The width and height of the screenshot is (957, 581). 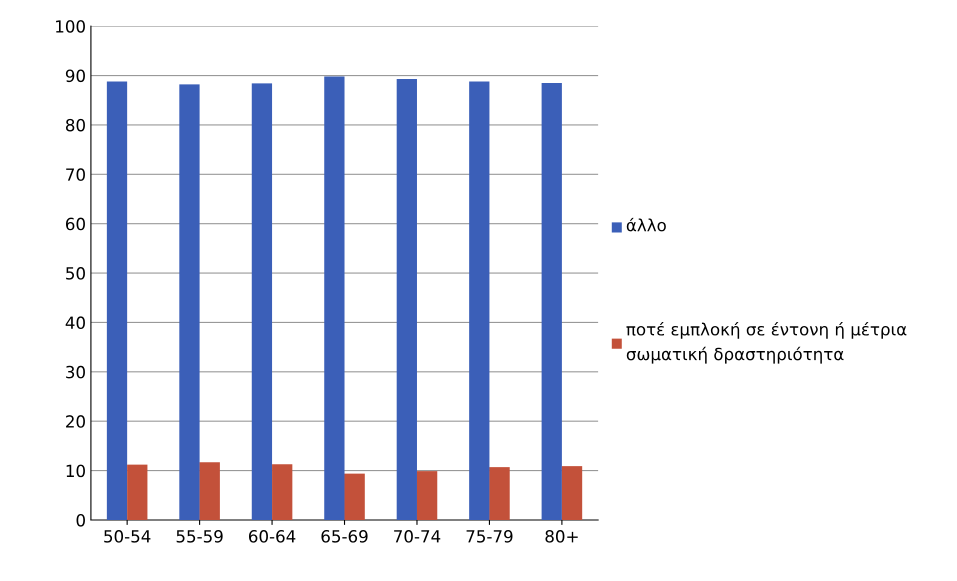 I want to click on y-tick-label: 40, so click(x=75, y=323).